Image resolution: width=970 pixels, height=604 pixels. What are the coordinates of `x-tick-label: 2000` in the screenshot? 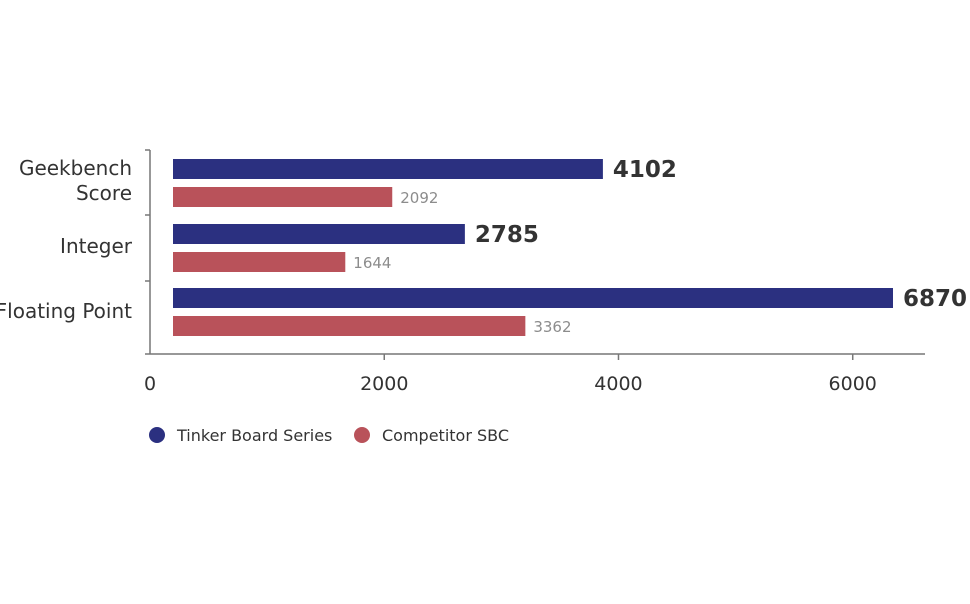 It's located at (384, 384).